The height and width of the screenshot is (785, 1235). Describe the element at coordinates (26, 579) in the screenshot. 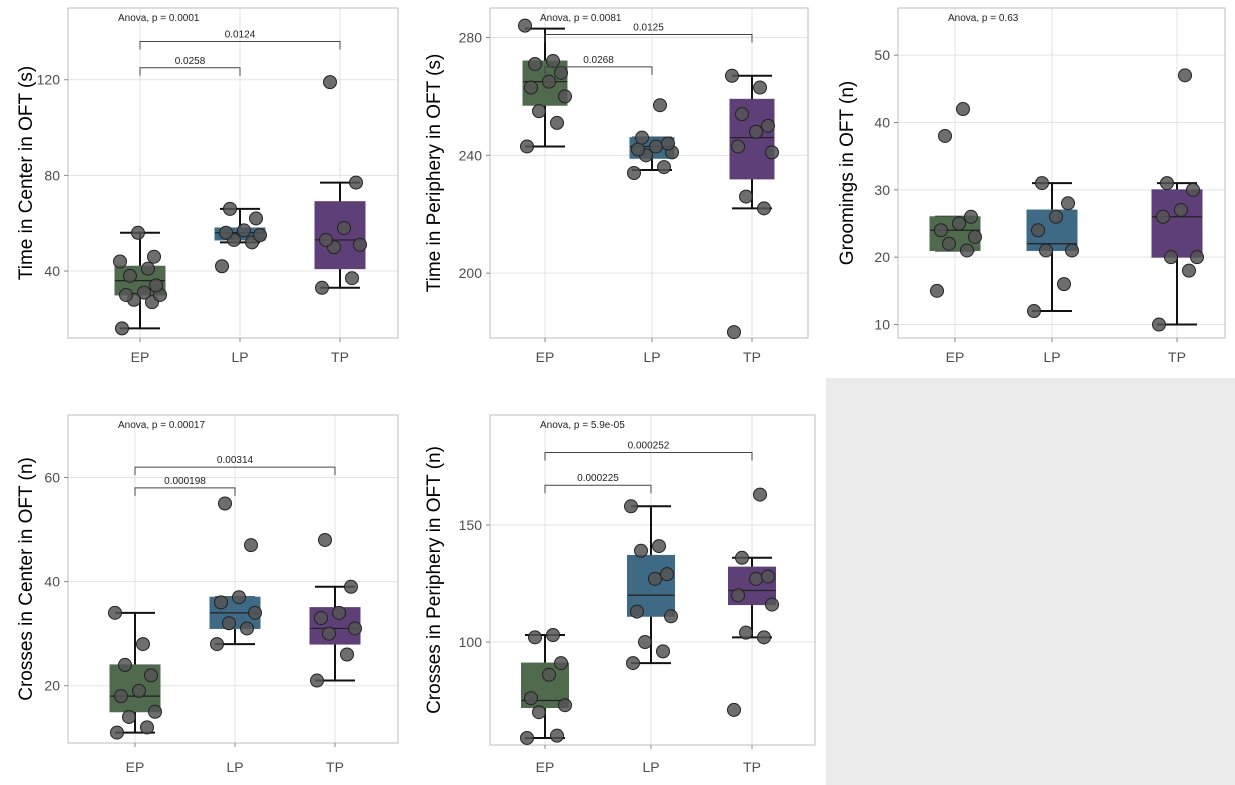

I see `y-axis-label: Crosses in Center in OFT (n)` at that location.